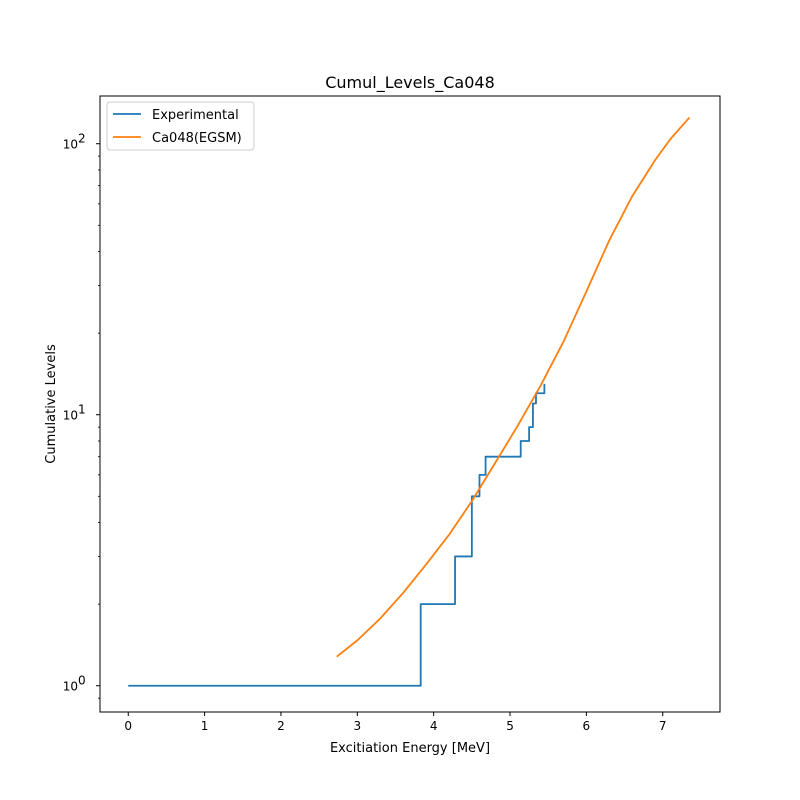  Describe the element at coordinates (395, 722) in the screenshot. I see `x-axis-ticks: 0 1 2 3 4 5 6 7` at that location.